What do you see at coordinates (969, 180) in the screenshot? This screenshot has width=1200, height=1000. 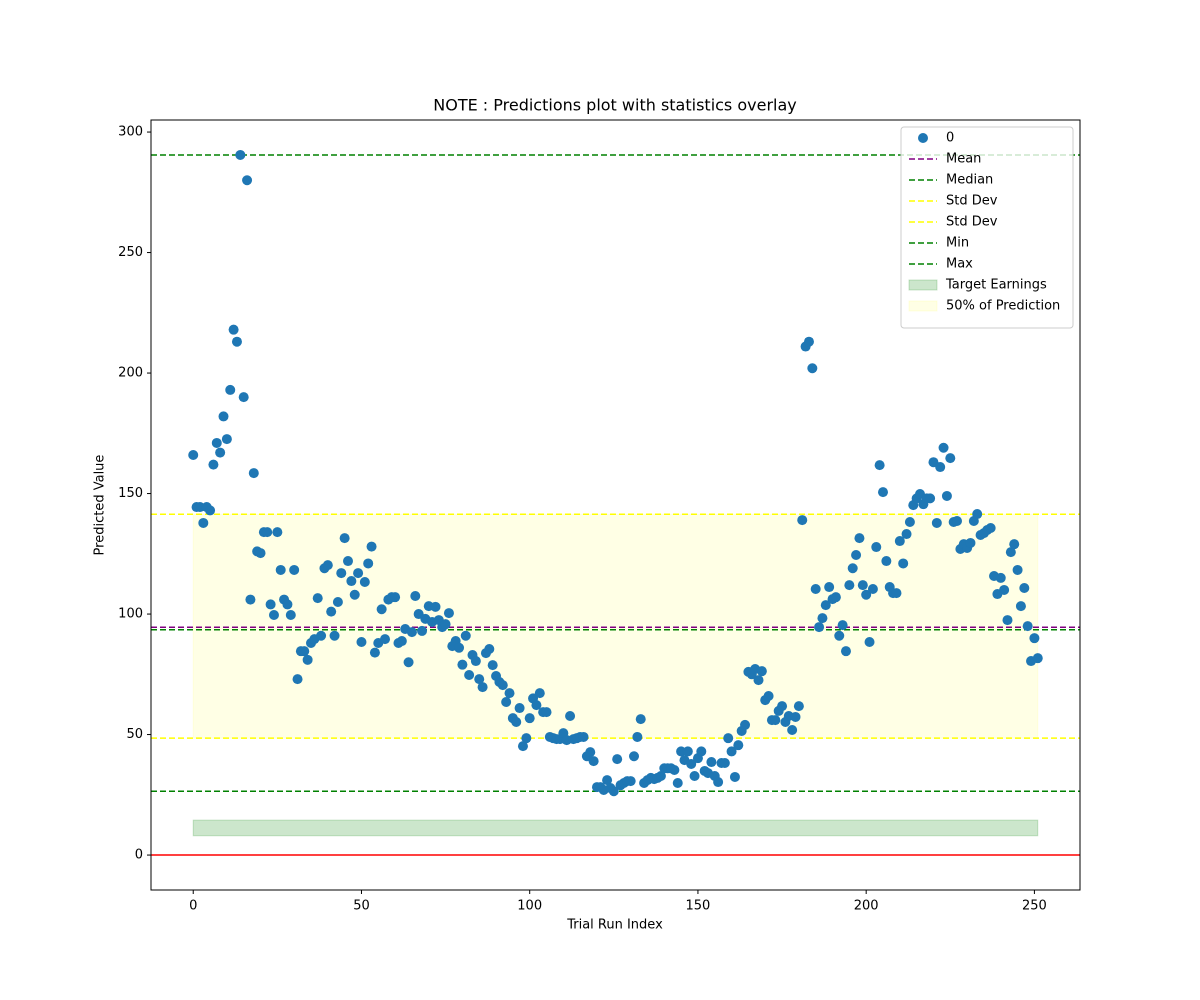 I see `legend-label: Median` at bounding box center [969, 180].